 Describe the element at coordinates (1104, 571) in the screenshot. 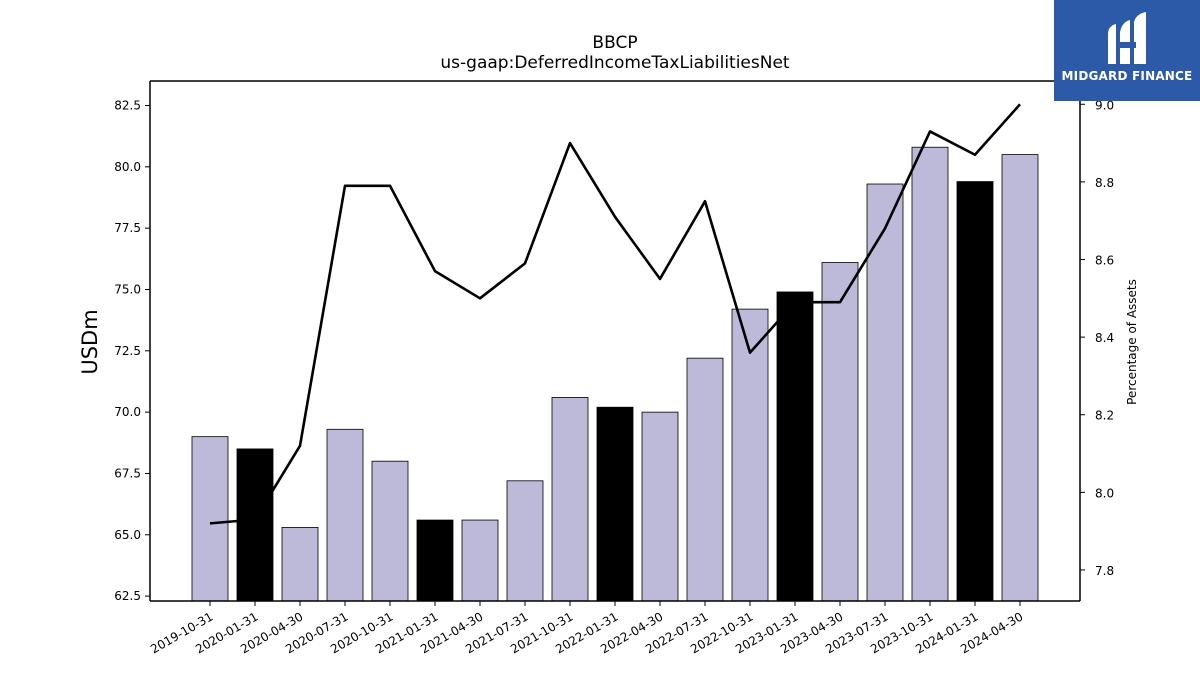

I see `right-tick-label: 7.8` at that location.